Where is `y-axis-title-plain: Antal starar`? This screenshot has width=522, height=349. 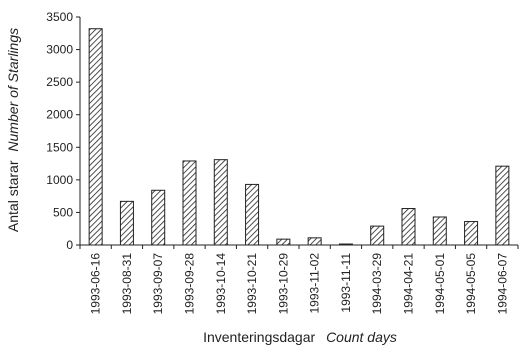
y-axis-title-plain: Antal starar is located at coordinates (13, 196).